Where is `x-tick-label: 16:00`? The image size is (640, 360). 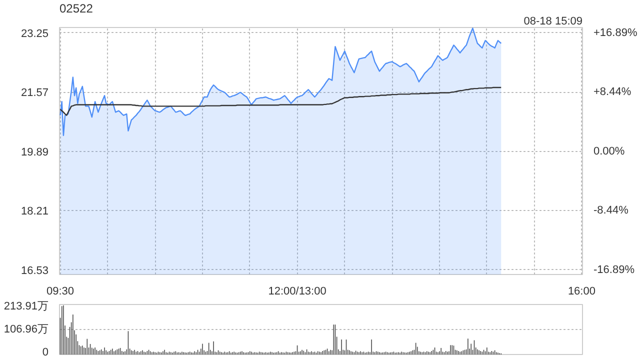 x-tick-label: 16:00 is located at coordinates (582, 292).